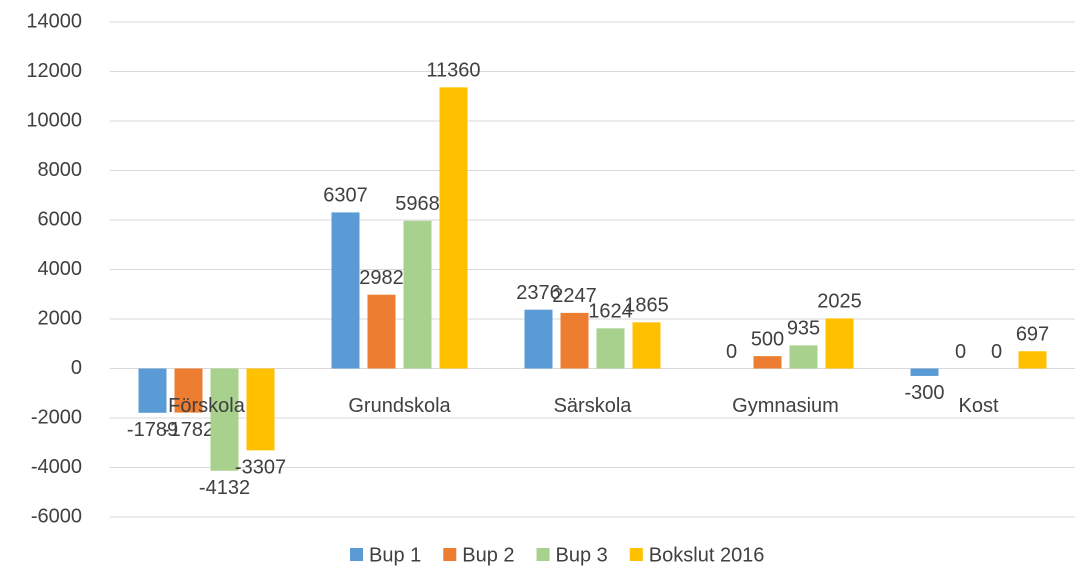 The height and width of the screenshot is (580, 1080). I want to click on y-tick-label: 8000, so click(60, 170).